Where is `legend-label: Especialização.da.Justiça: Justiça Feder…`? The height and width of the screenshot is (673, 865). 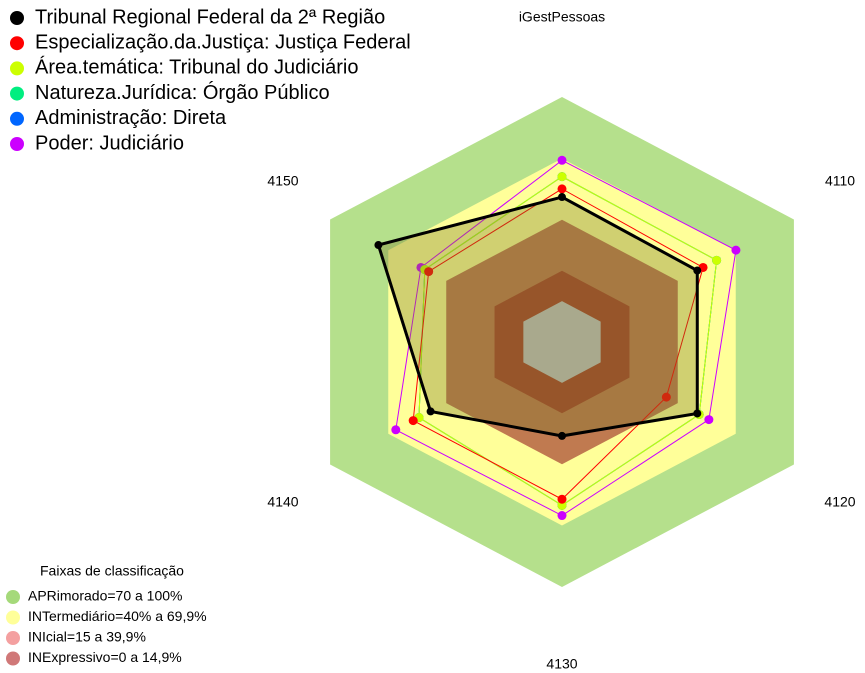
legend-label: Especialização.da.Justiça: Justiça Feder… is located at coordinates (223, 42).